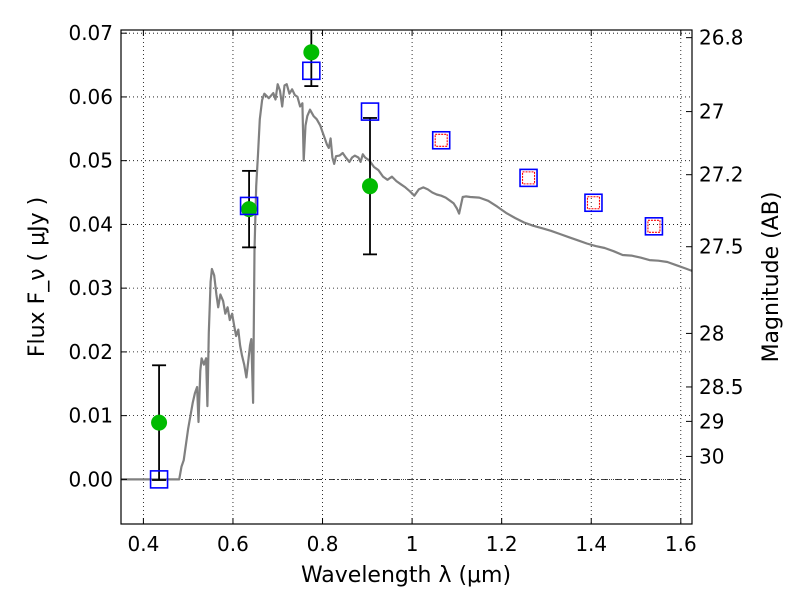 The height and width of the screenshot is (600, 800). I want to click on y-axis-label: Flux F_ν ( μJy ), so click(37, 277).